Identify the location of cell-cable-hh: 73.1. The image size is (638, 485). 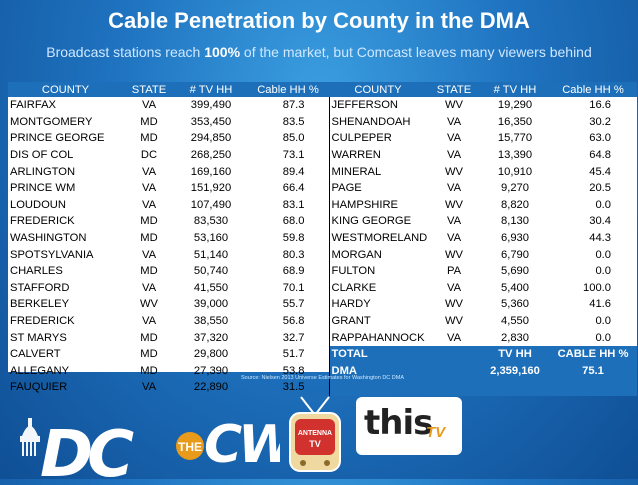
(293, 155).